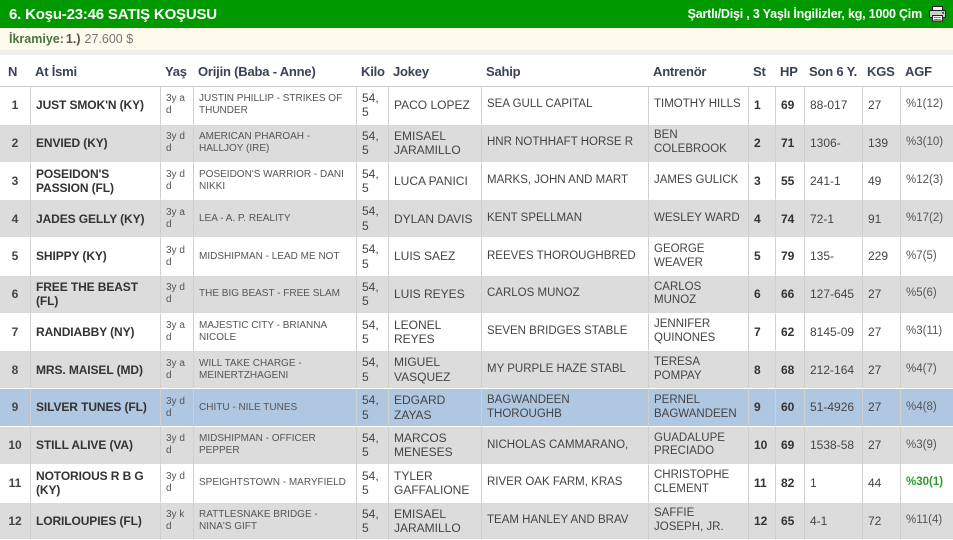 This screenshot has height=540, width=953. Describe the element at coordinates (15, 483) in the screenshot. I see `cell-number: 11` at that location.